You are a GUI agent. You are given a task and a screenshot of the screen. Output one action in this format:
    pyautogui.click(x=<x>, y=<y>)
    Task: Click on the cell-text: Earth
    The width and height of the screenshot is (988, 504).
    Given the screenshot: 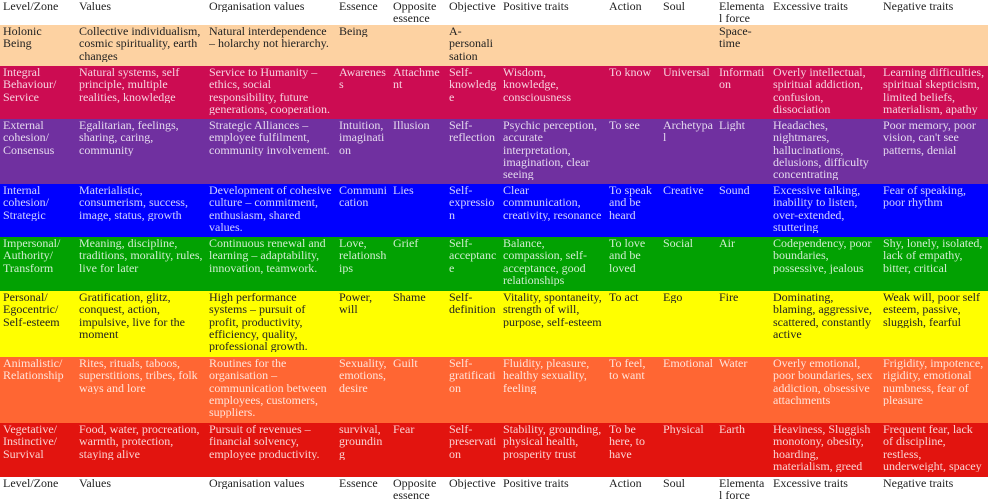 What is the action you would take?
    pyautogui.click(x=732, y=429)
    